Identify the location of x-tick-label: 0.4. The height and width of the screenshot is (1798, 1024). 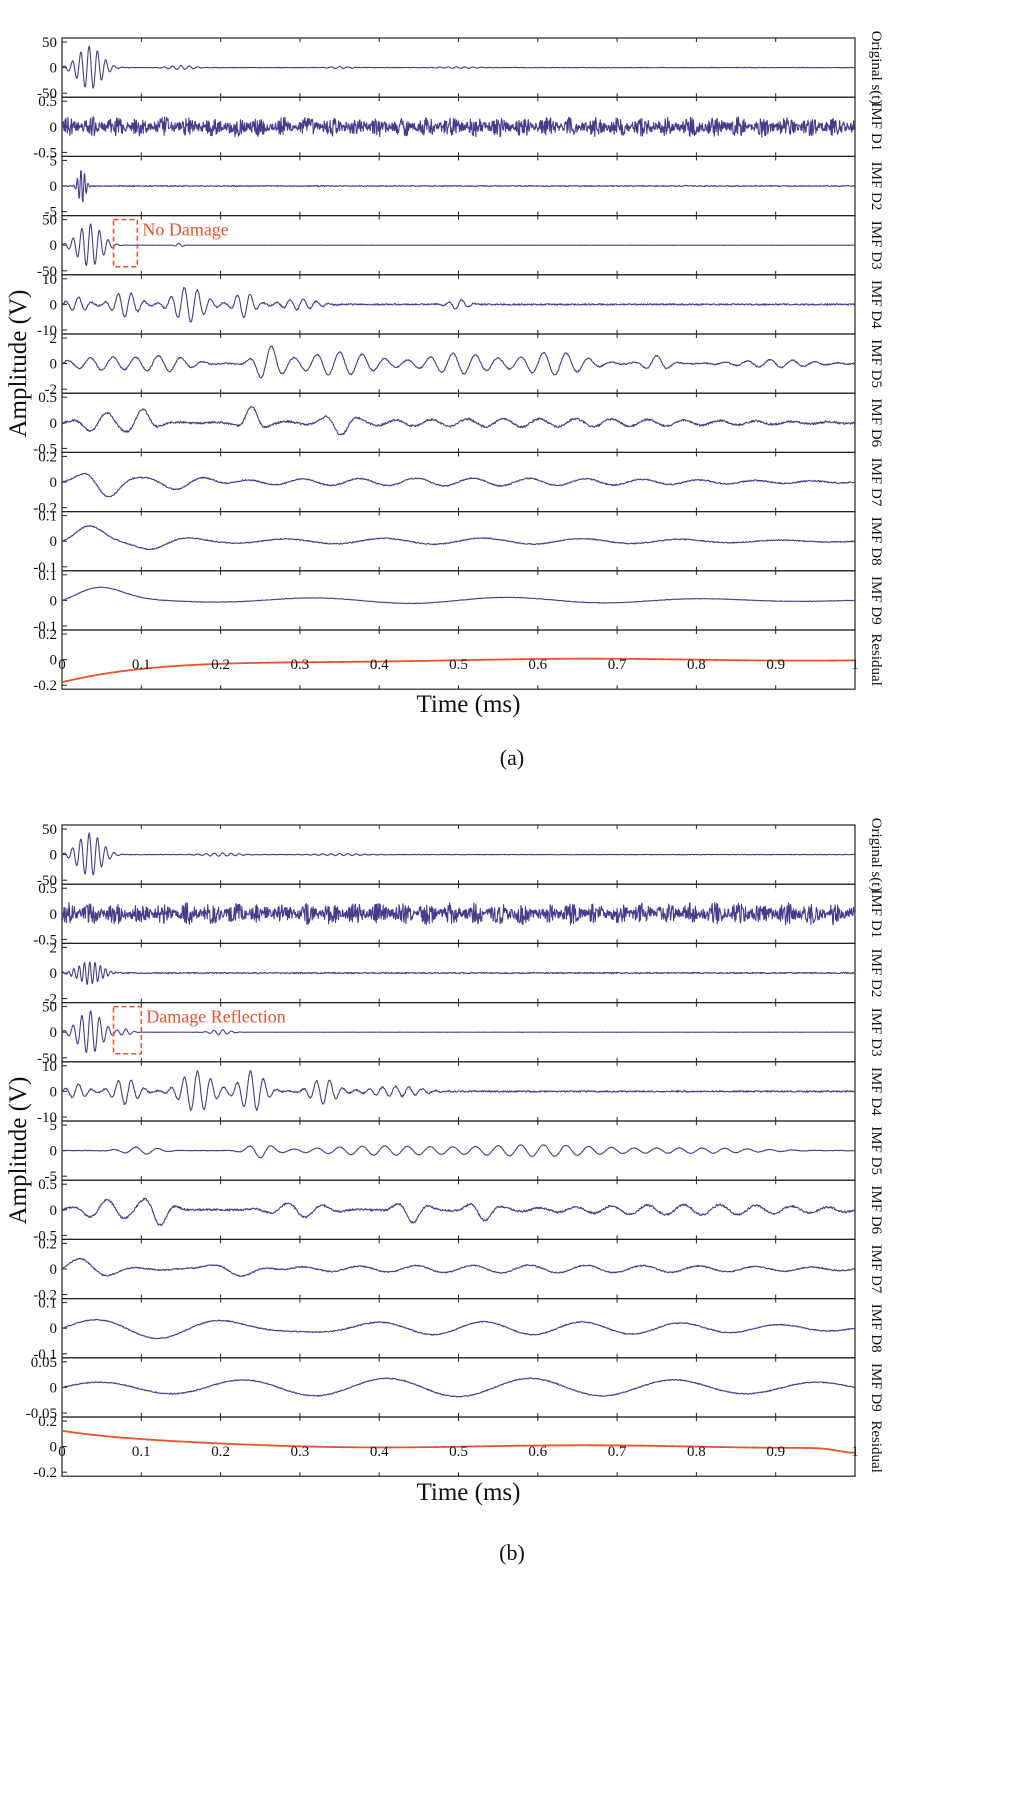
(379, 1452).